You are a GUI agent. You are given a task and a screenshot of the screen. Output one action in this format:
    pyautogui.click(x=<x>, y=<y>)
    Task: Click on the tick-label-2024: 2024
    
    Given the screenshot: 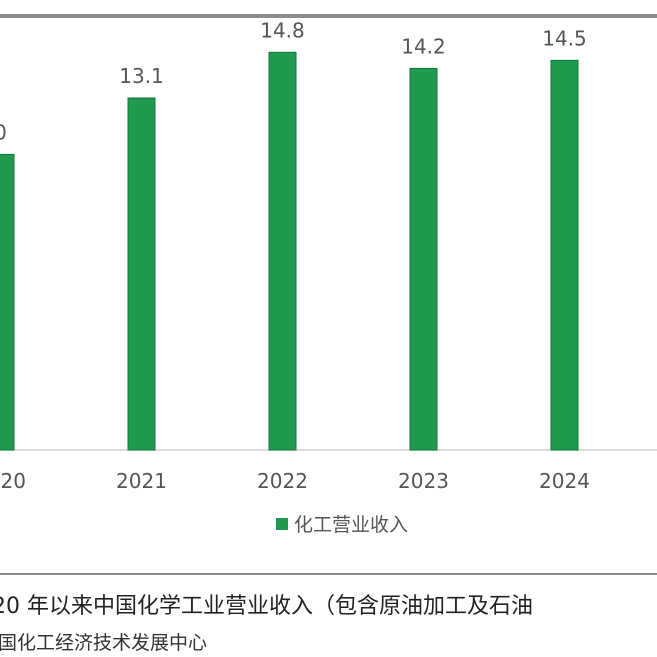 What is the action you would take?
    pyautogui.click(x=564, y=481)
    